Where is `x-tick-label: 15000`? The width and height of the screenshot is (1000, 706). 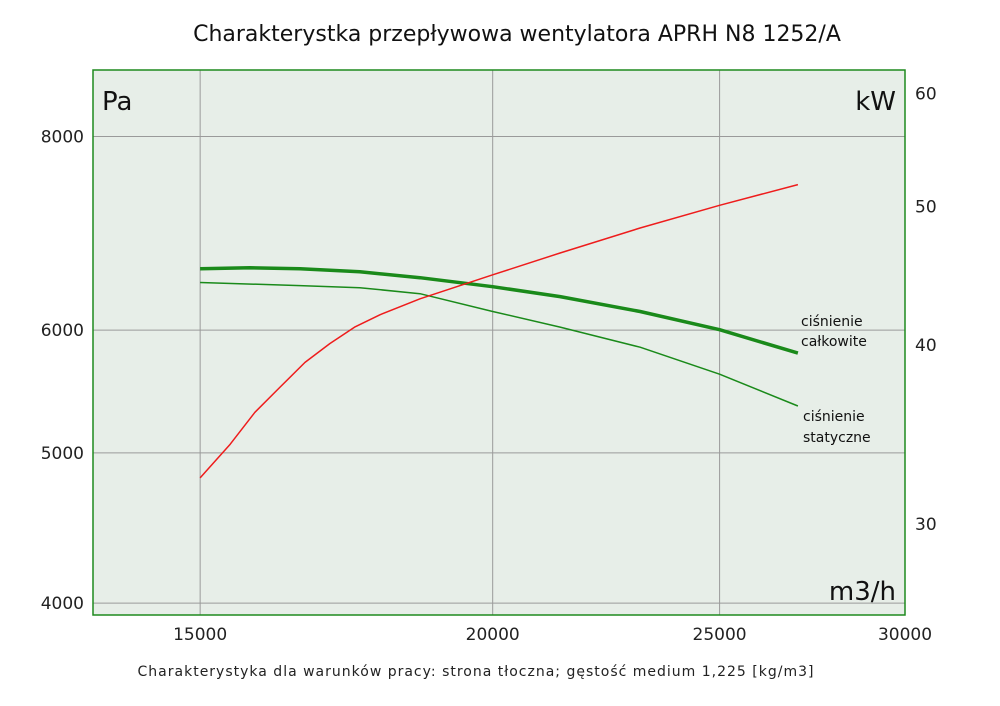 x-tick-label: 15000 is located at coordinates (200, 635).